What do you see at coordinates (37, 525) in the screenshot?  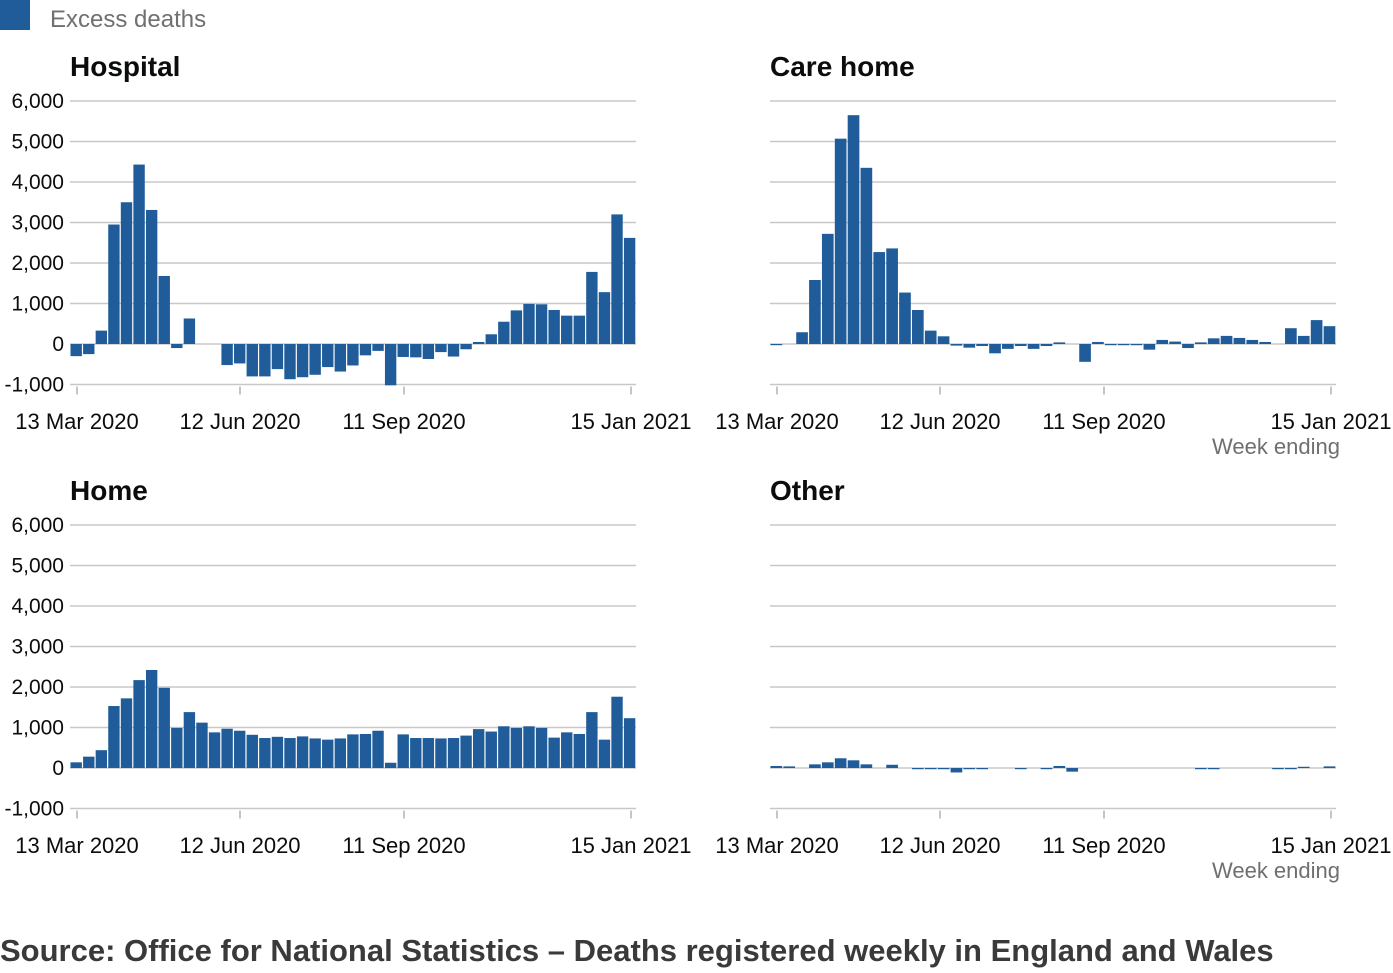 I see `y-tick-label: 6,000` at bounding box center [37, 525].